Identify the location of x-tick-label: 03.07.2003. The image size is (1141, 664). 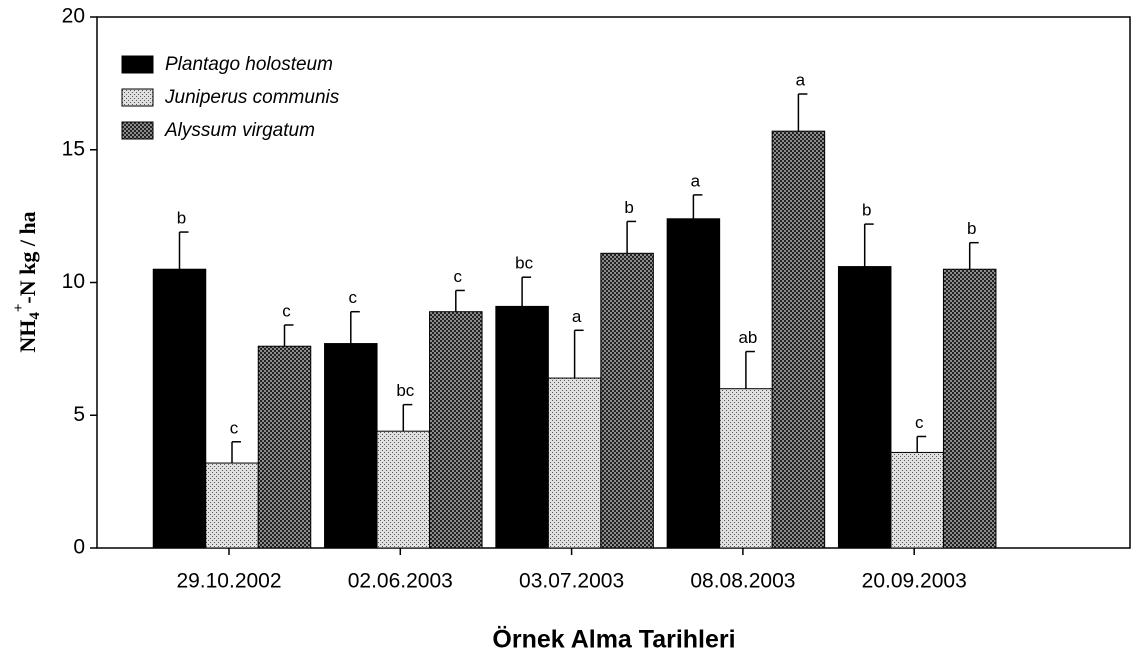
(571, 581).